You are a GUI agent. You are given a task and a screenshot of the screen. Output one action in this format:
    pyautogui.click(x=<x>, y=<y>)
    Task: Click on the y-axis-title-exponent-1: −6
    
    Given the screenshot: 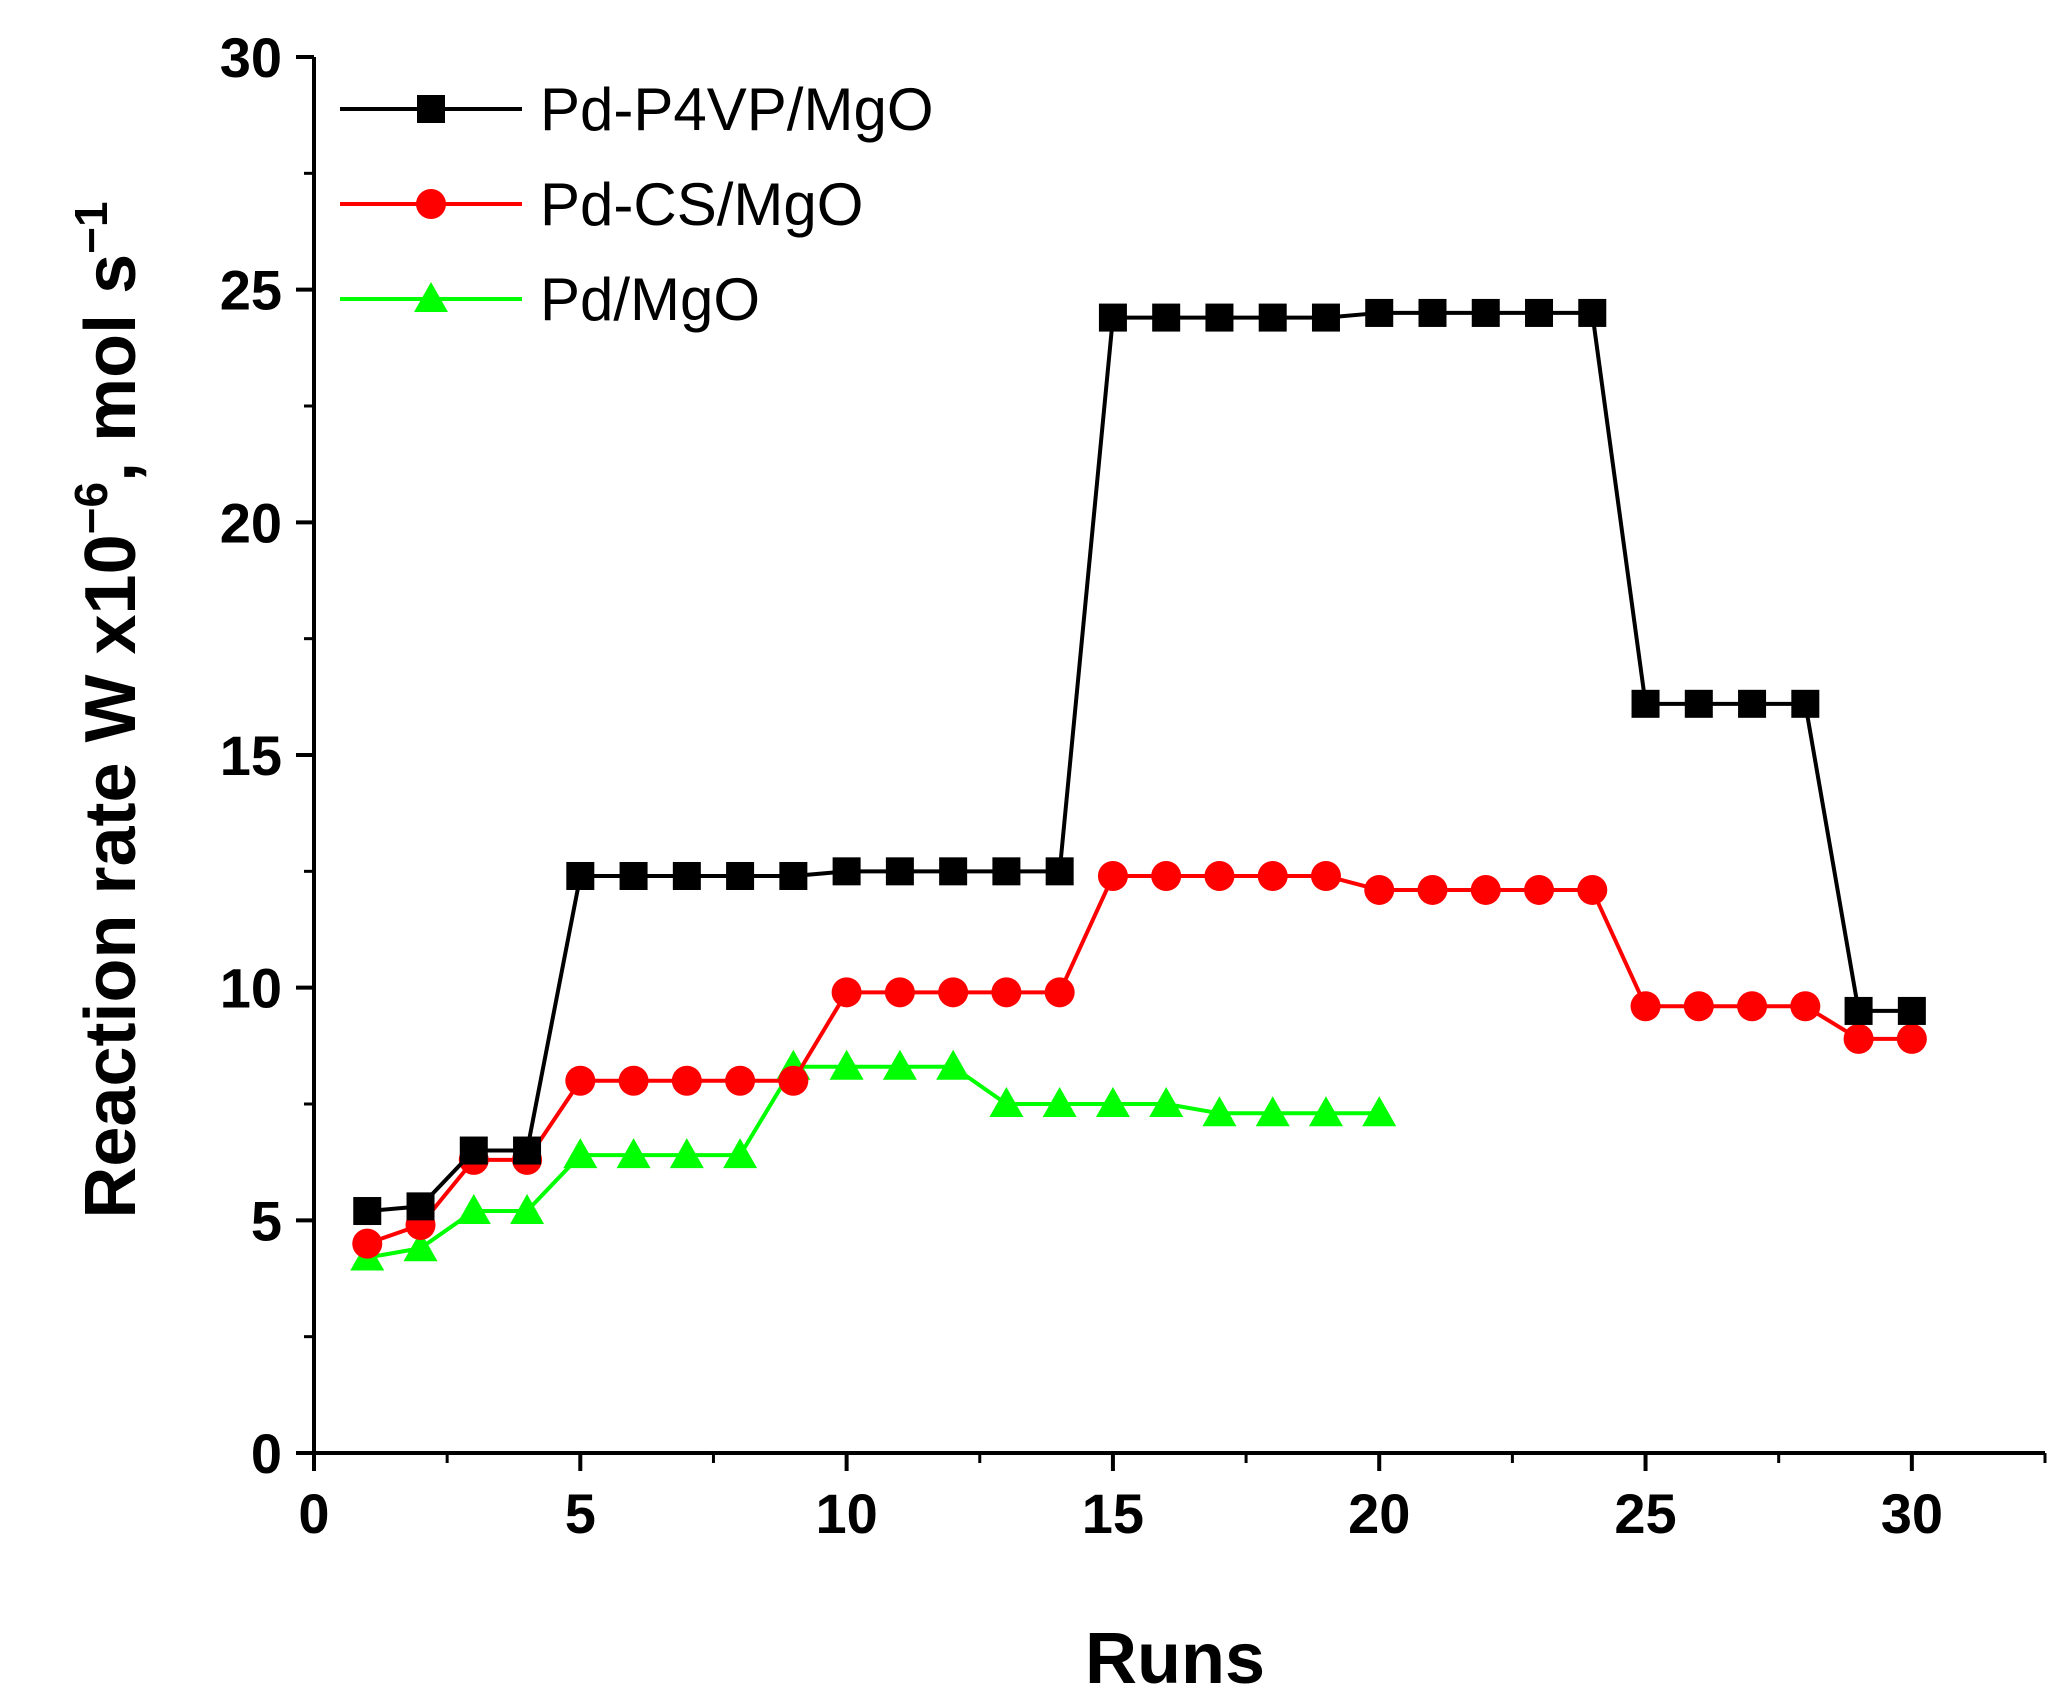 What is the action you would take?
    pyautogui.click(x=91, y=508)
    